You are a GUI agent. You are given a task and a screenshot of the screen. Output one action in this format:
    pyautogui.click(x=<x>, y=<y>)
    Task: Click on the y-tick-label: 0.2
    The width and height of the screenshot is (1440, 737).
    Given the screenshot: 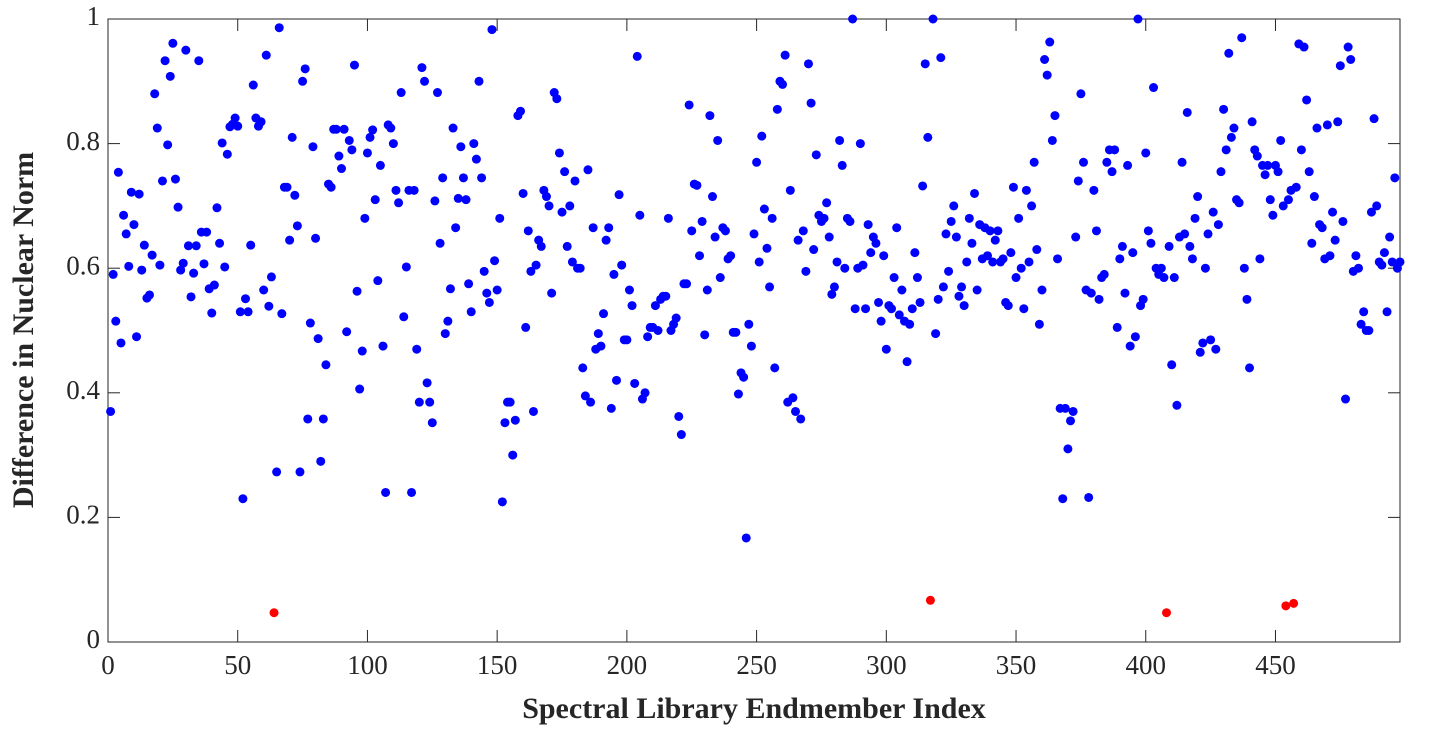 What is the action you would take?
    pyautogui.click(x=83, y=515)
    